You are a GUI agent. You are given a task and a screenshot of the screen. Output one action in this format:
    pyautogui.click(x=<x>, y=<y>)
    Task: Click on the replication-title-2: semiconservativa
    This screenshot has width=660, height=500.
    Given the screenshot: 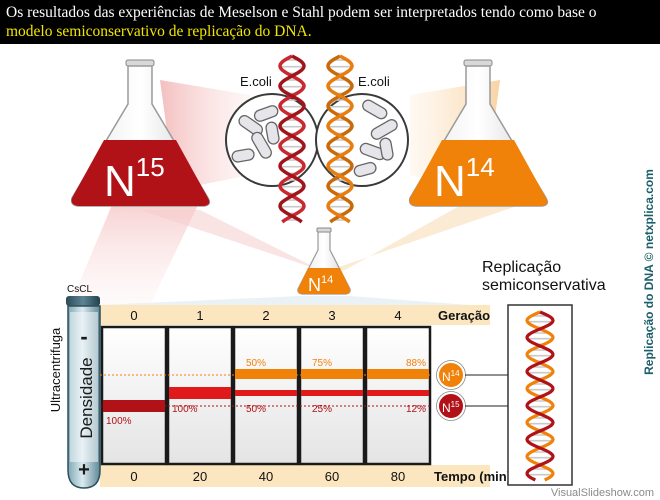 What is the action you would take?
    pyautogui.click(x=544, y=285)
    